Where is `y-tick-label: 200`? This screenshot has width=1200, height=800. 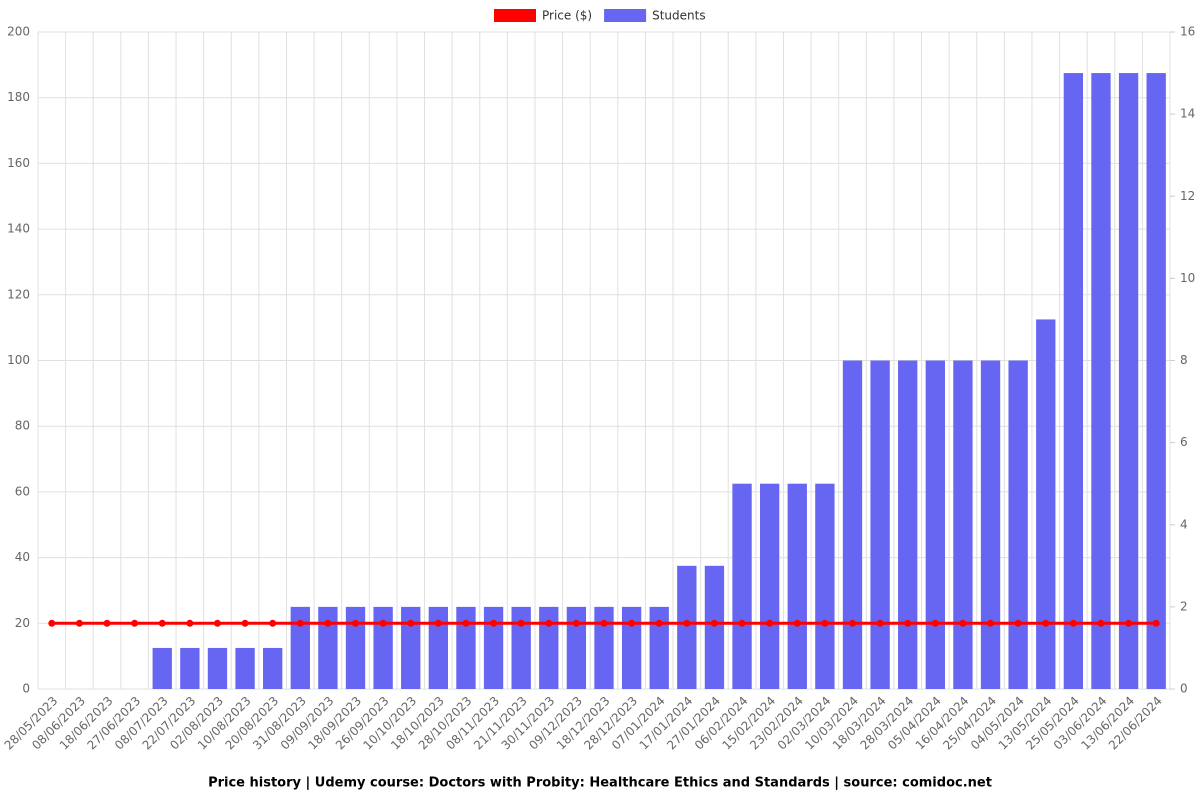 y-tick-label: 200 is located at coordinates (18, 32).